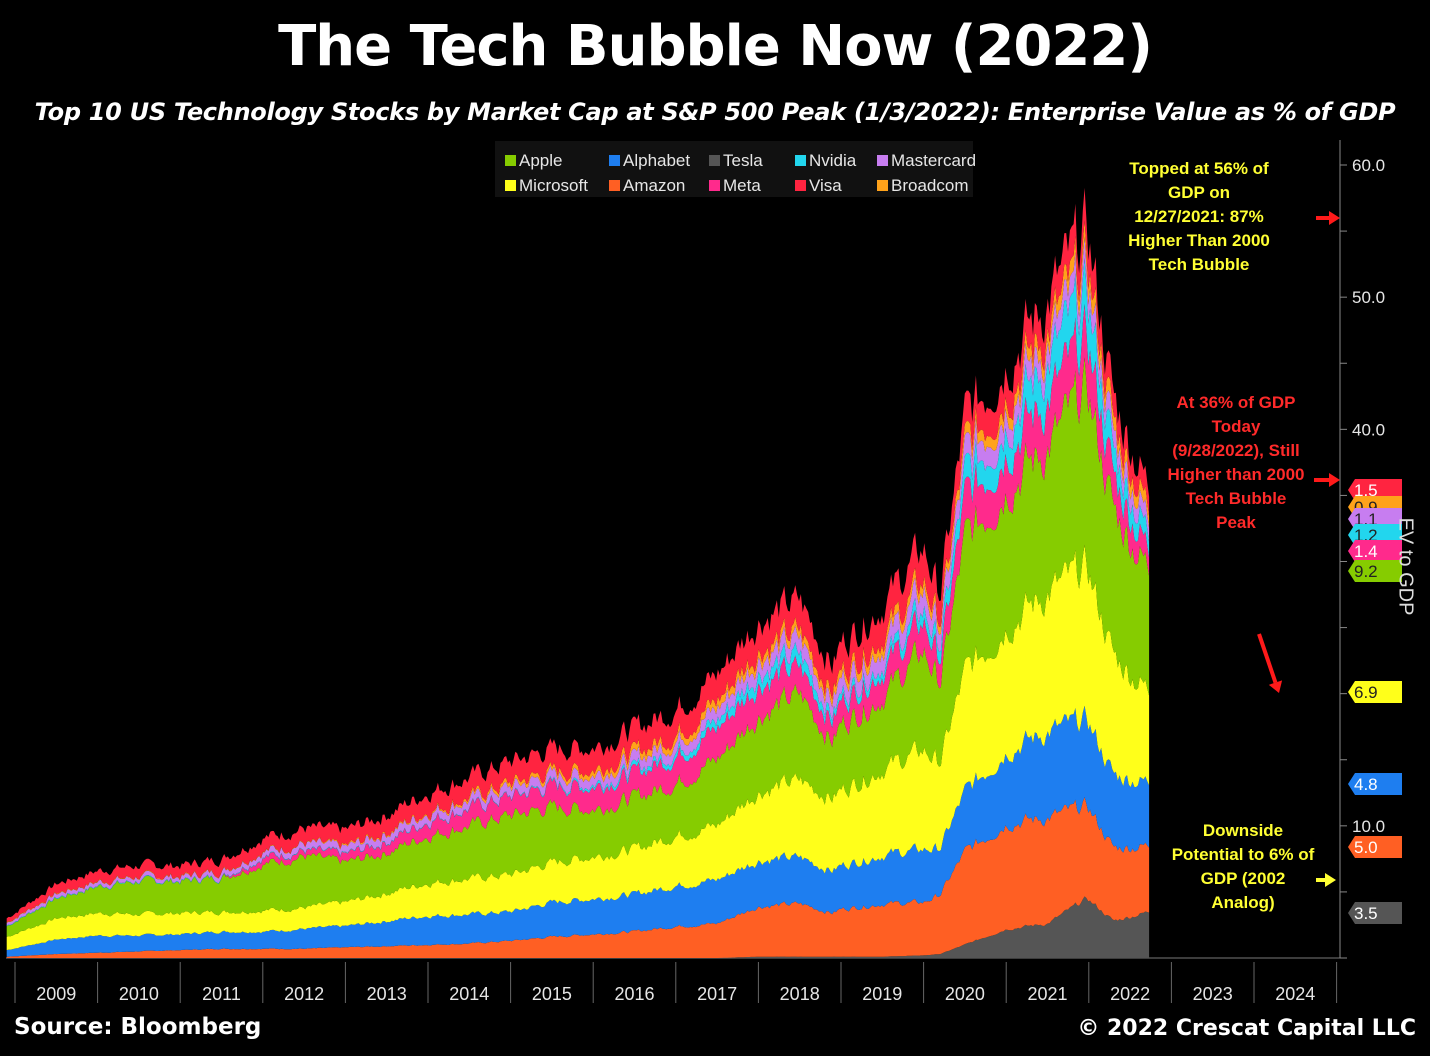 The width and height of the screenshot is (1430, 1056). What do you see at coordinates (1366, 784) in the screenshot?
I see `value-tag-label: 4.8` at bounding box center [1366, 784].